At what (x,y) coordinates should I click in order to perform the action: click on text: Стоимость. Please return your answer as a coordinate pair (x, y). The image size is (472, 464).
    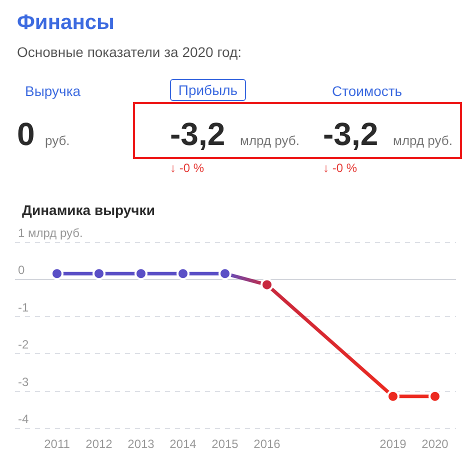
    Looking at the image, I should click on (367, 91).